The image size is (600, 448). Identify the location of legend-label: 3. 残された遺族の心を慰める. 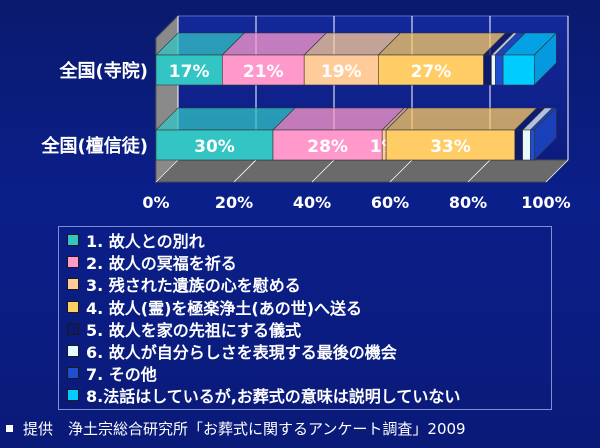
(193, 286).